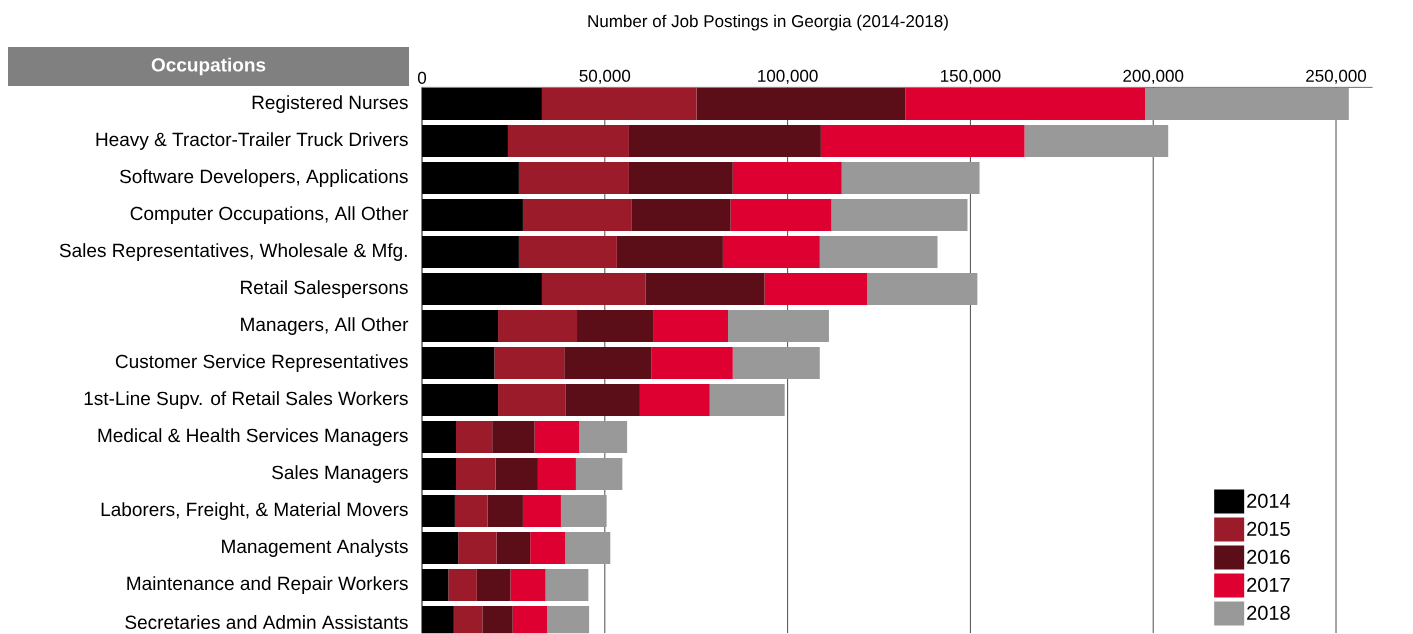 This screenshot has height=634, width=1413. I want to click on y-tick-label: Managers, All Other, so click(325, 326).